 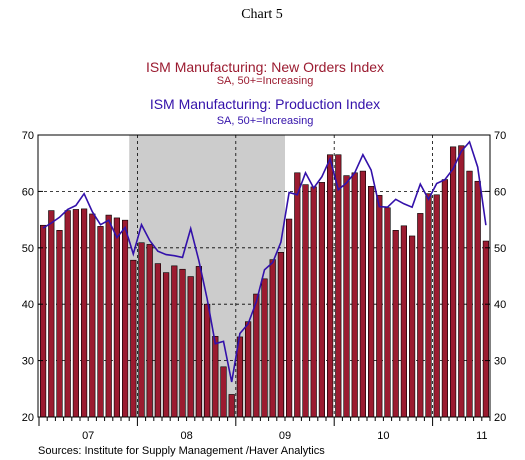 I want to click on y-tick-label-right: 30, so click(x=500, y=362).